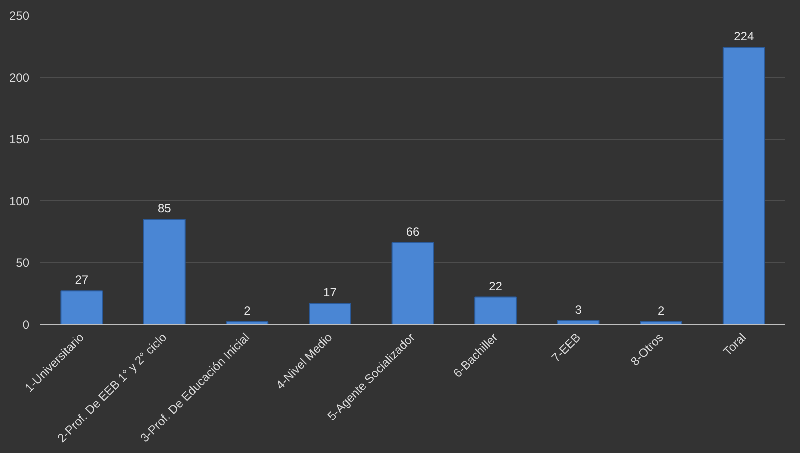 Image resolution: width=800 pixels, height=453 pixels. I want to click on data-label: 85, so click(165, 208).